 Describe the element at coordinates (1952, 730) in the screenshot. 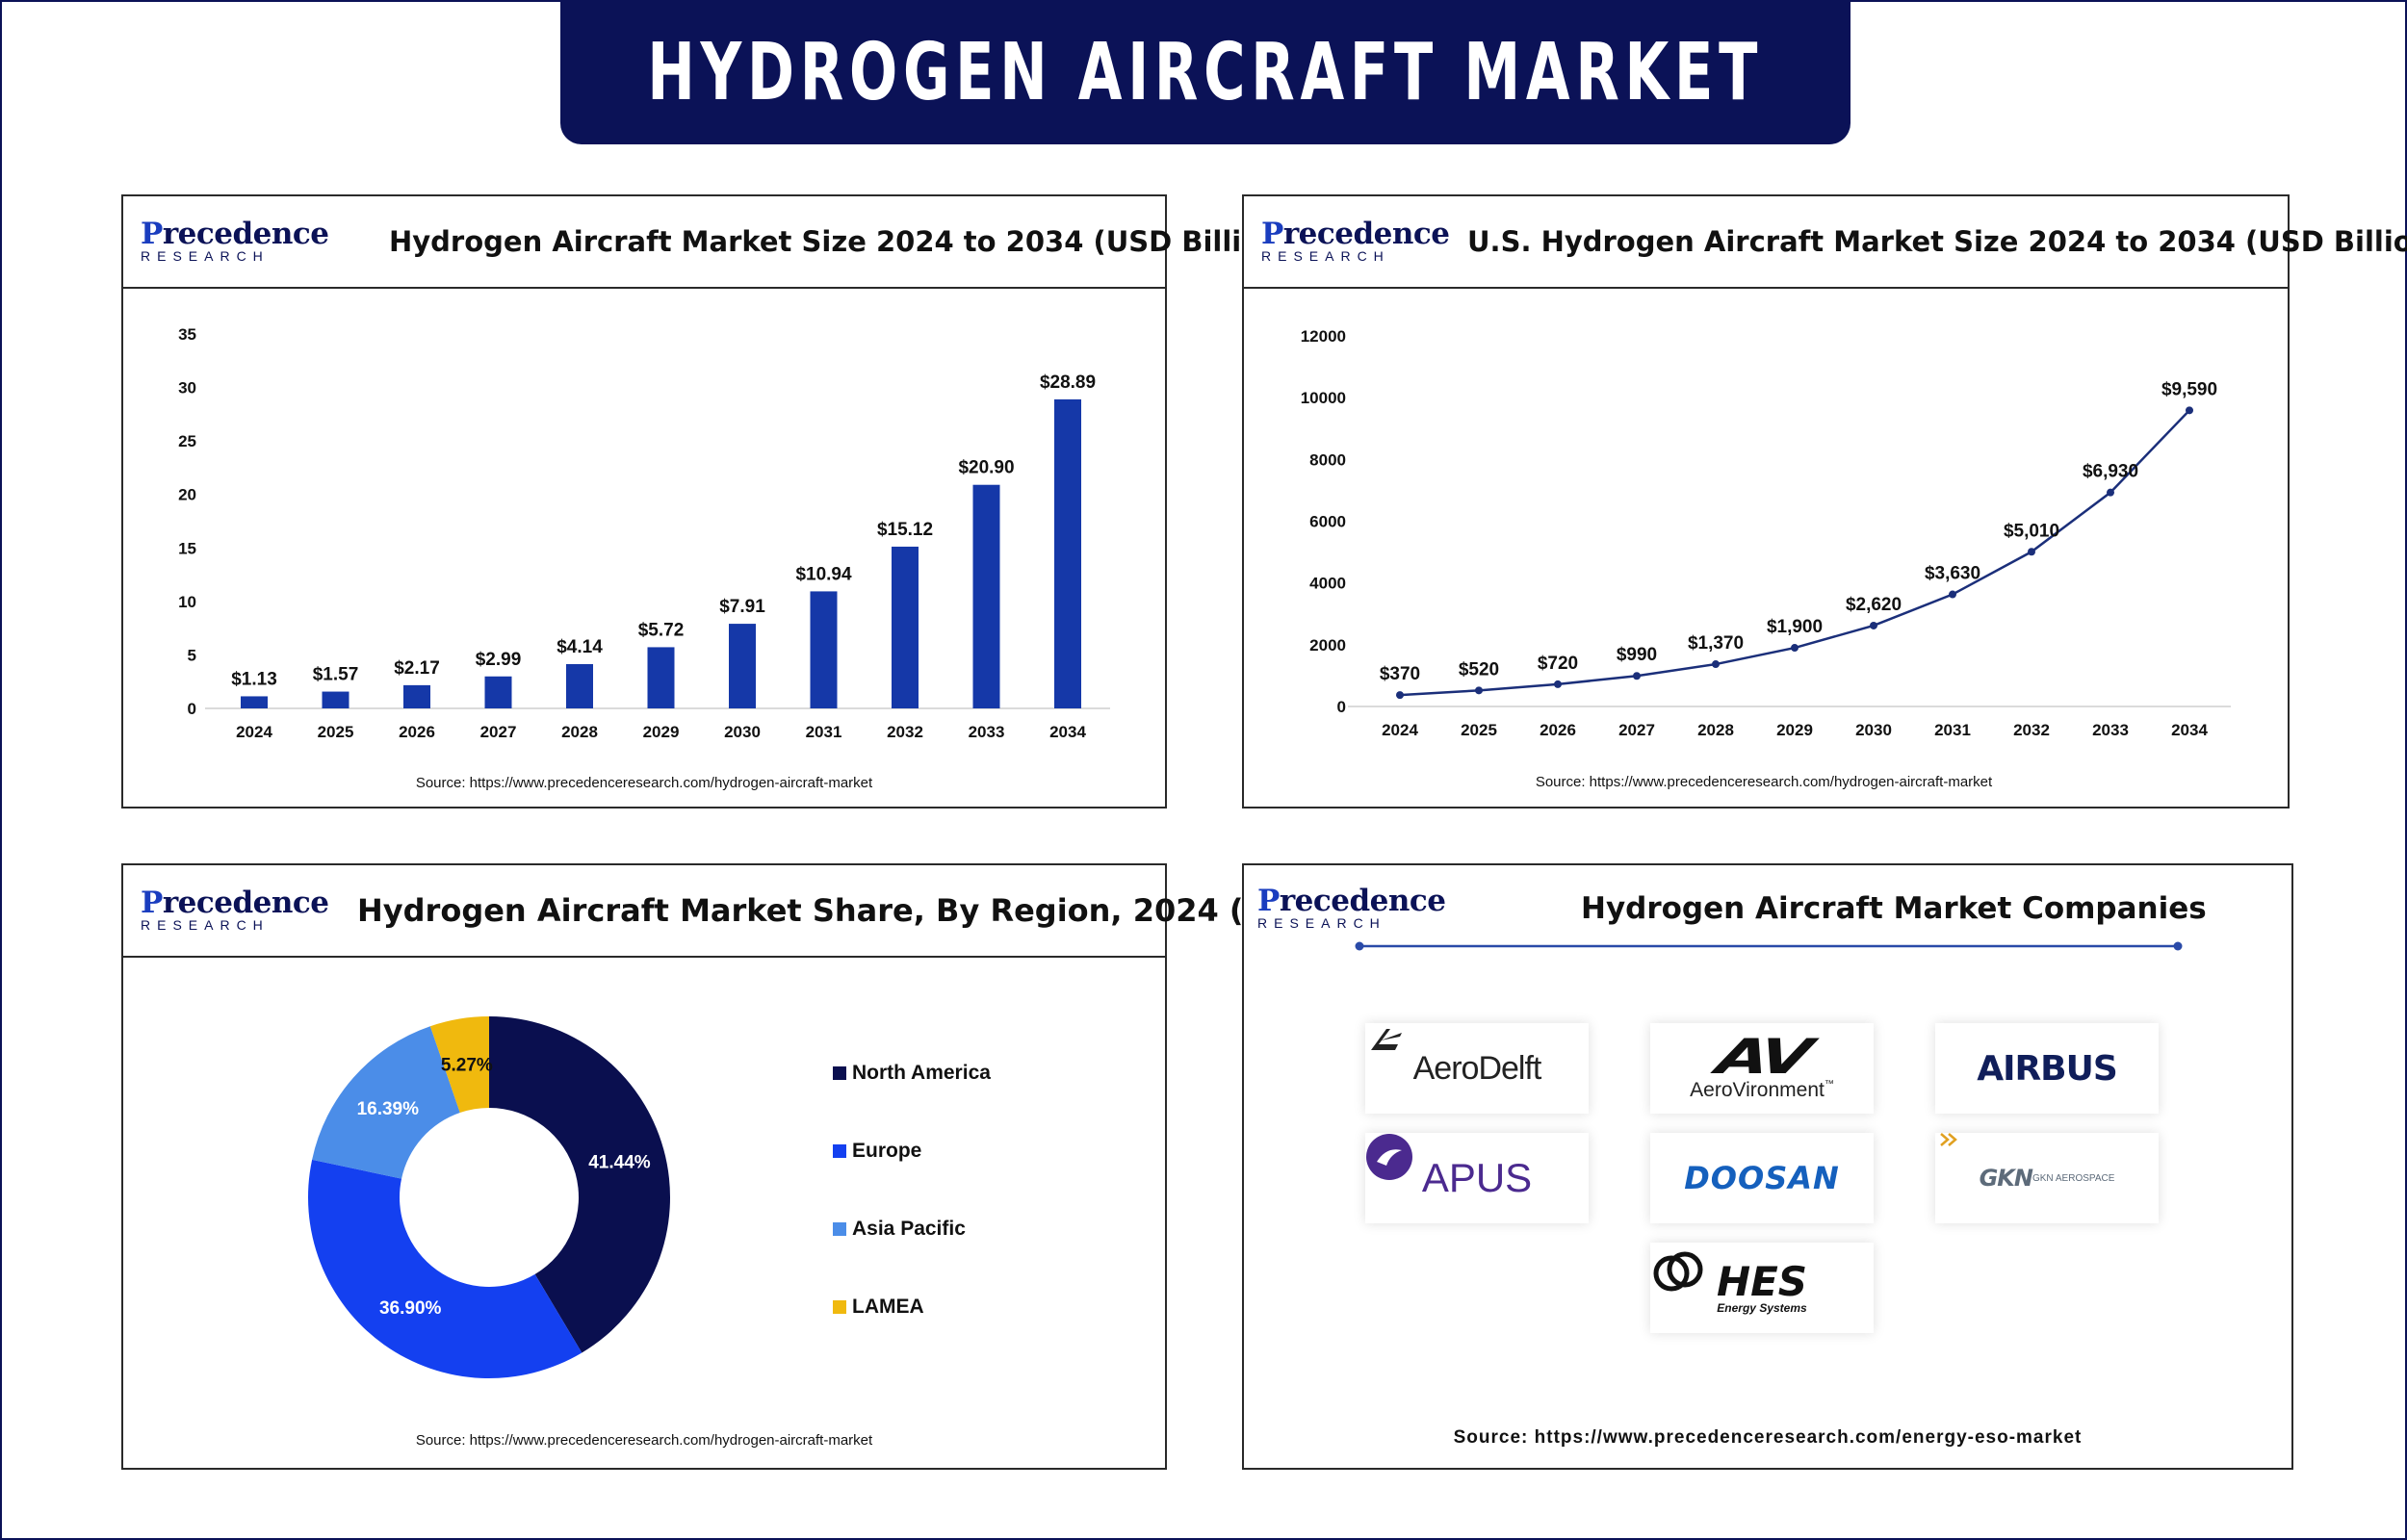

I see `x-tick-label: 2031` at that location.